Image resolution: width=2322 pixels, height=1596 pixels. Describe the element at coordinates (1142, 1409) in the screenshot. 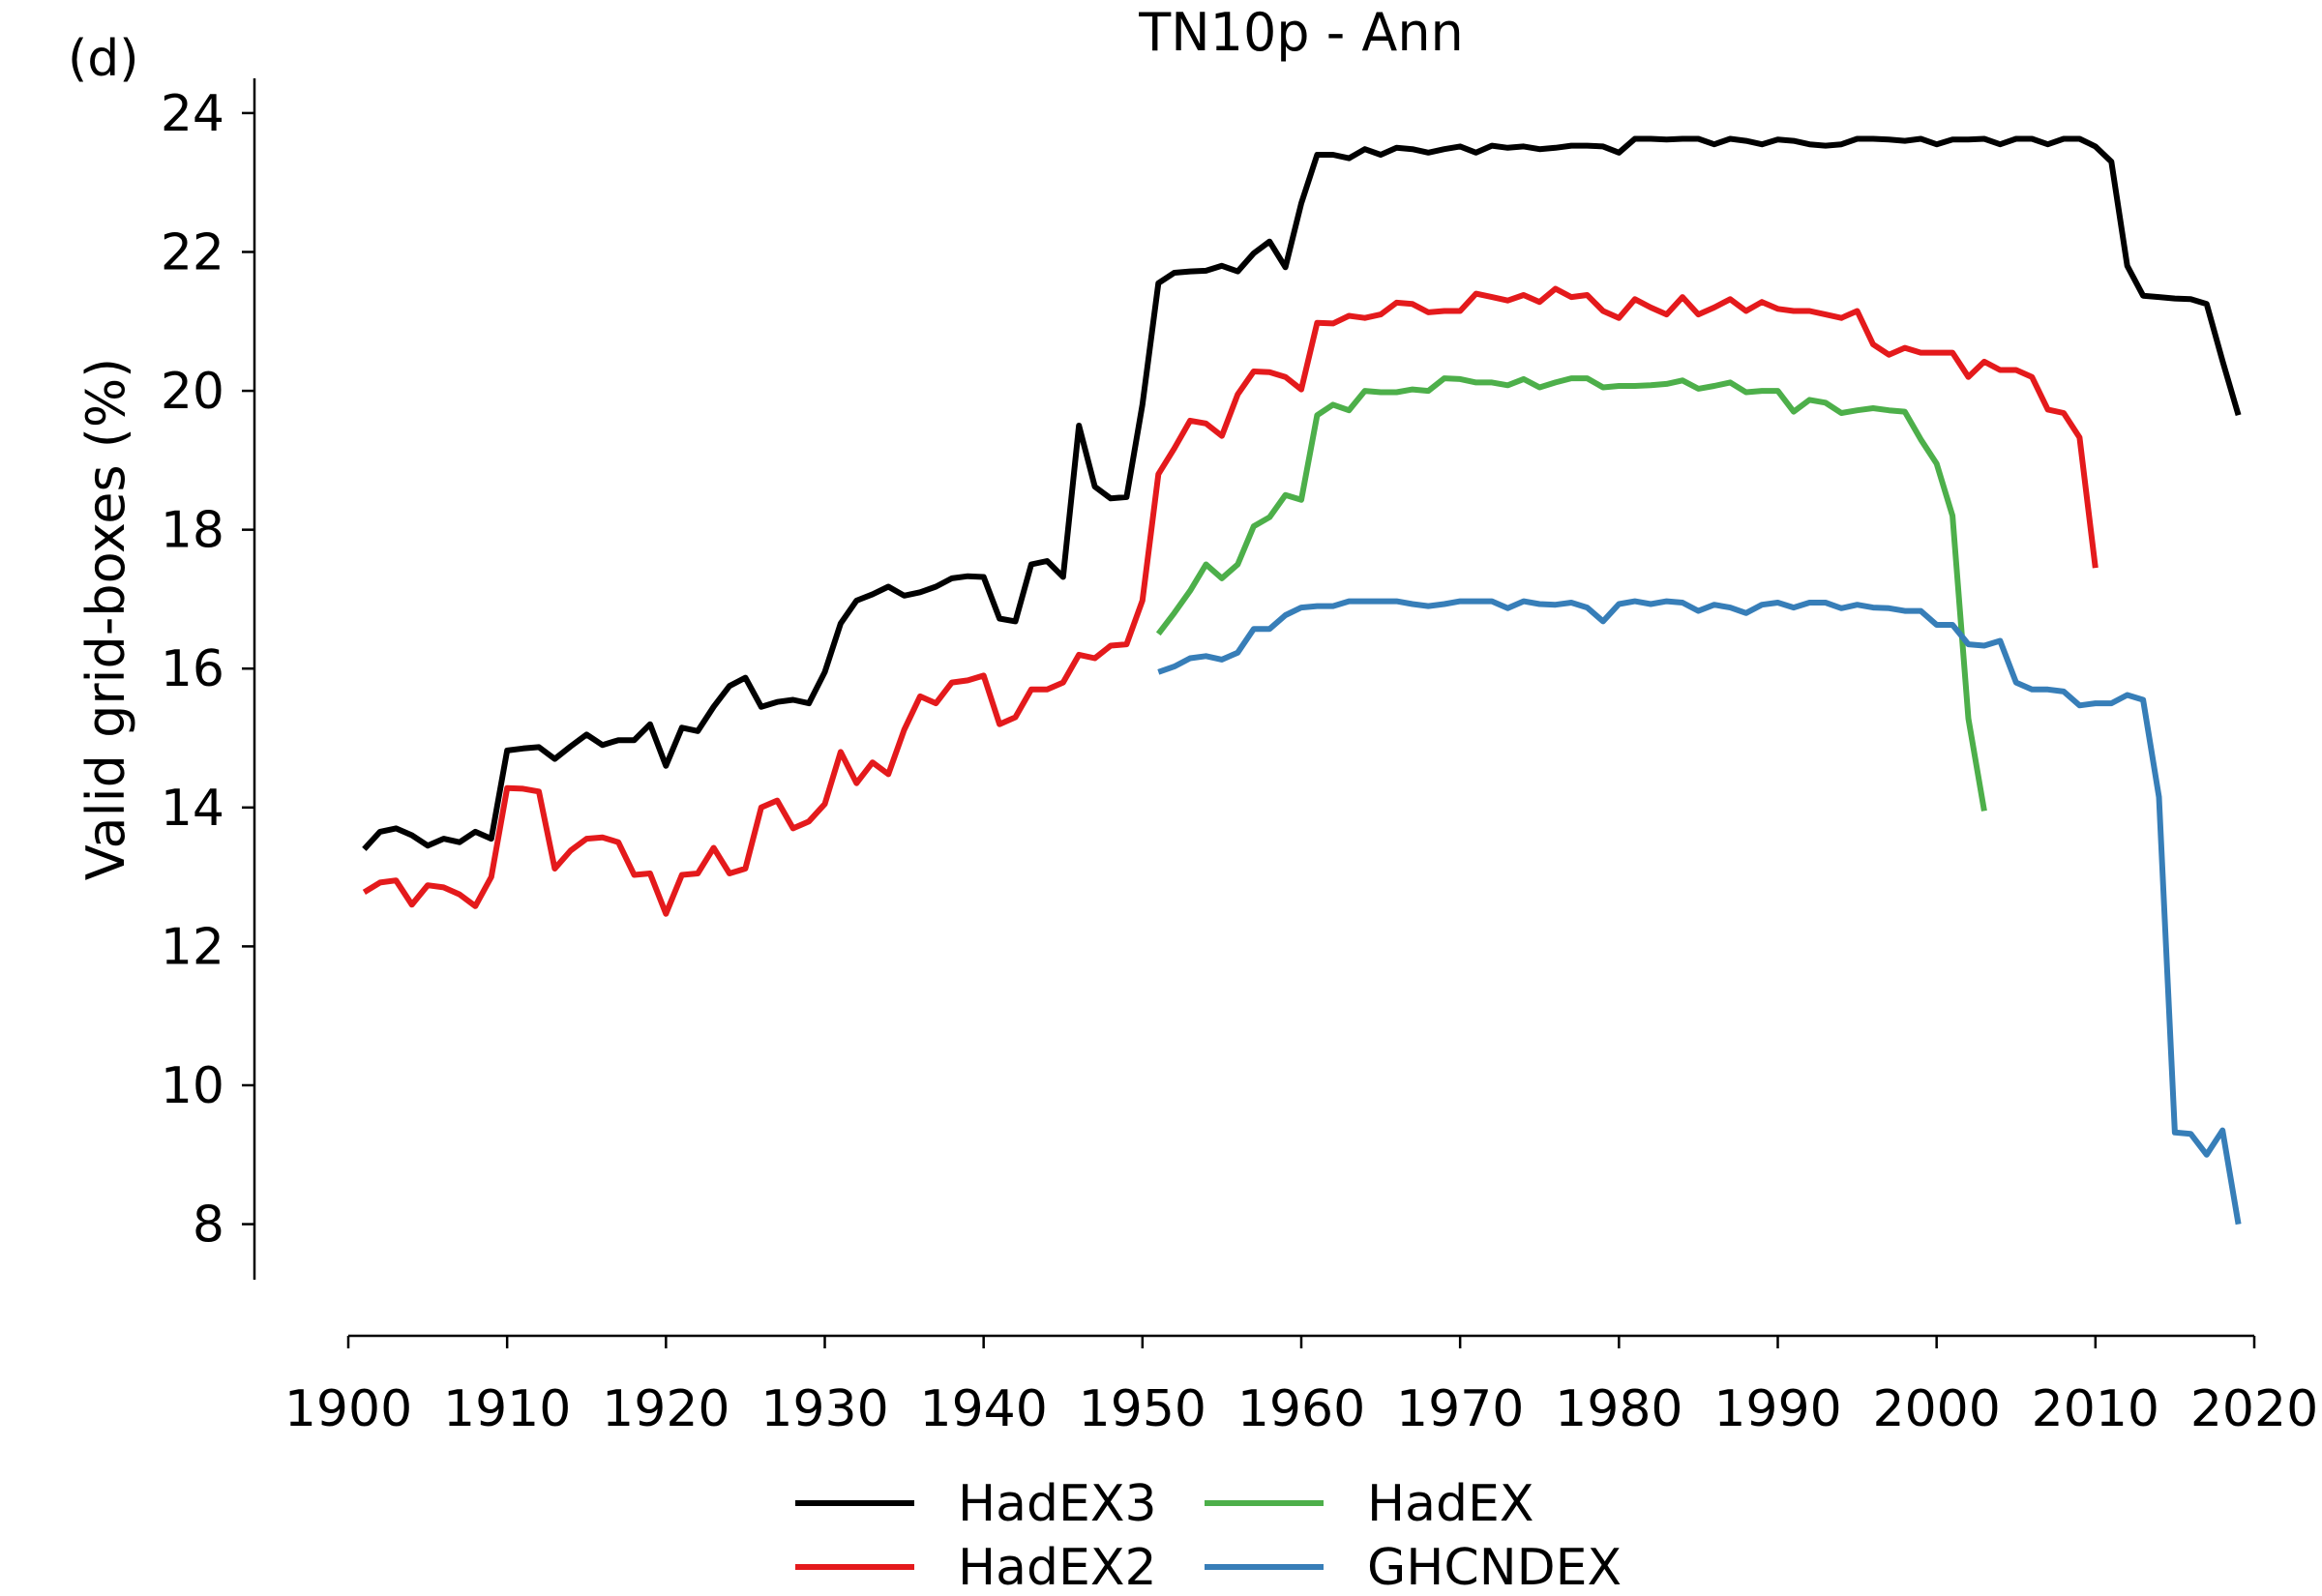

I see `x-tick-label: 1950` at that location.